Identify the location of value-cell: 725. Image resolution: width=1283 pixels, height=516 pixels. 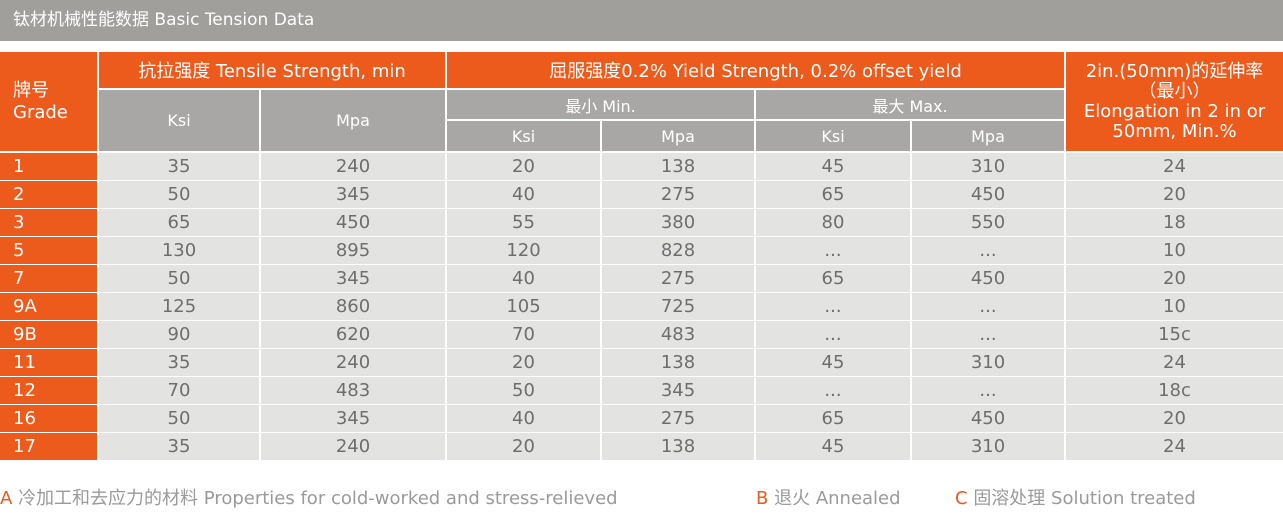
(678, 306).